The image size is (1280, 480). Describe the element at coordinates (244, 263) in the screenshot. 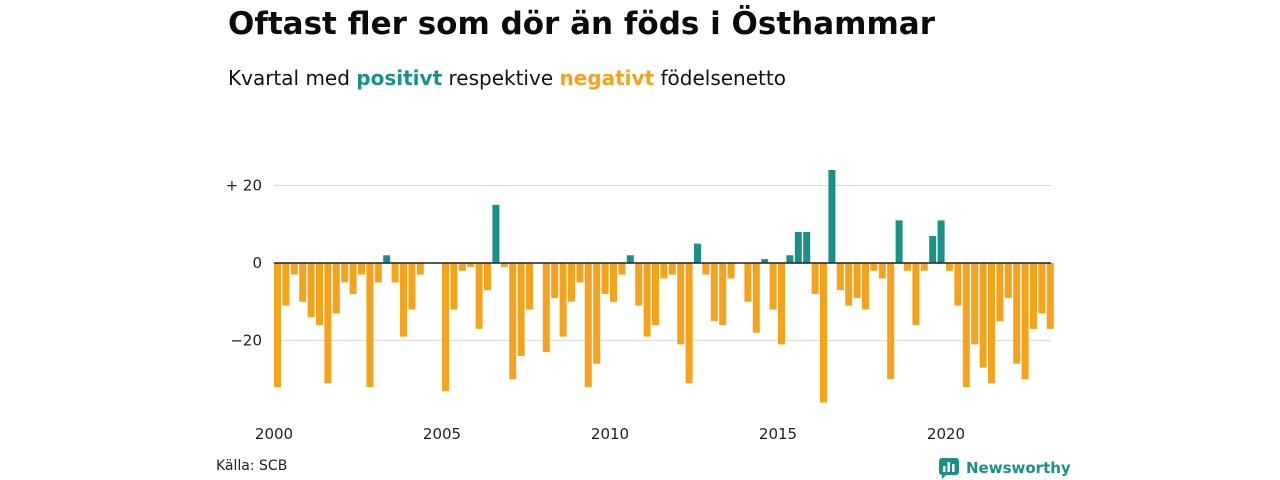

I see `y-axis-labels: + 20 0 −20` at that location.